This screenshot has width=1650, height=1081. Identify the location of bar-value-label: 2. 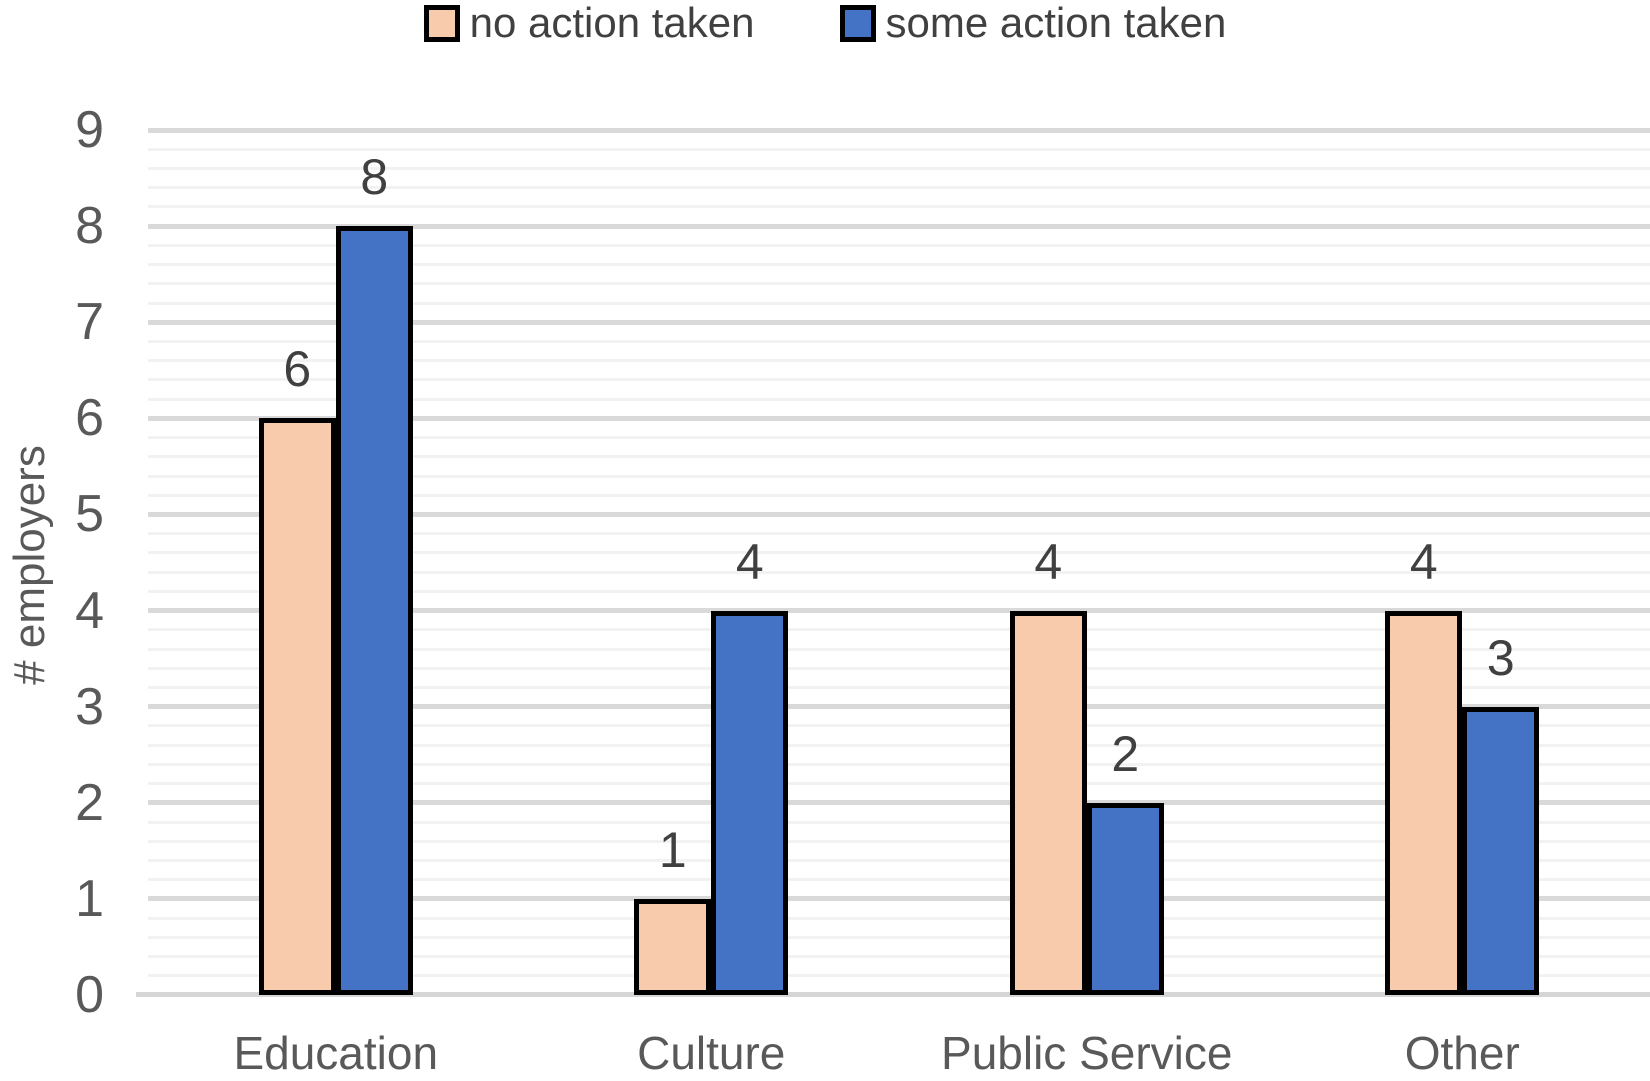
(1125, 753).